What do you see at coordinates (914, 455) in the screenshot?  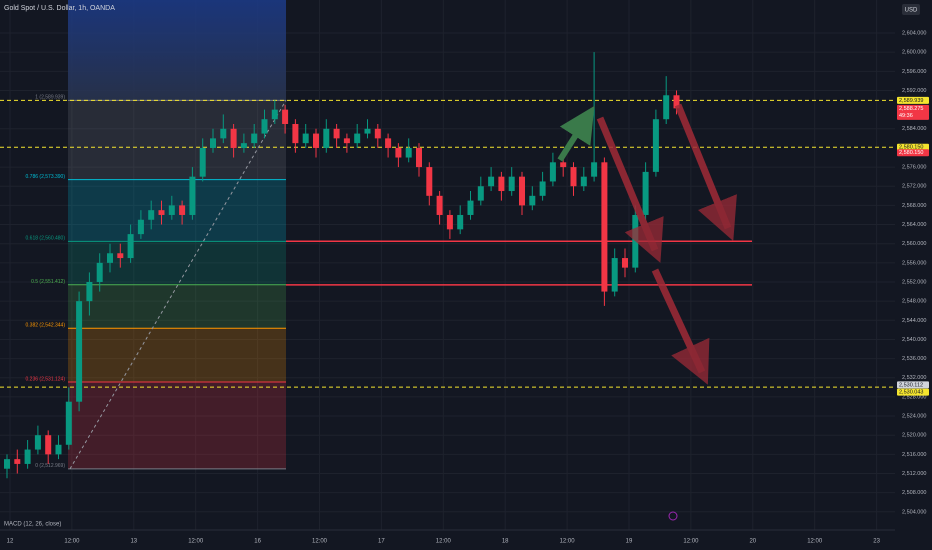 I see `y-tick-label: 2,516.000` at bounding box center [914, 455].